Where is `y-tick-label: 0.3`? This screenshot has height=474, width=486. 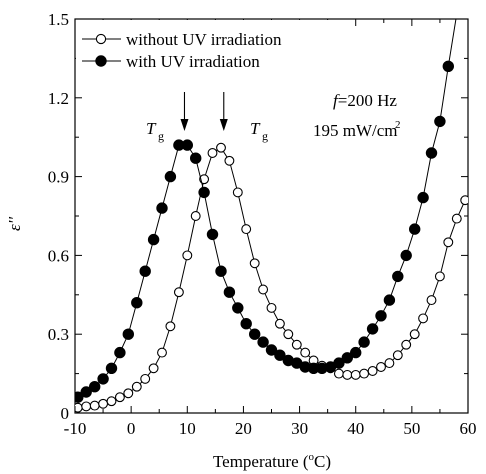
y-tick-label: 0.3 is located at coordinates (58, 334).